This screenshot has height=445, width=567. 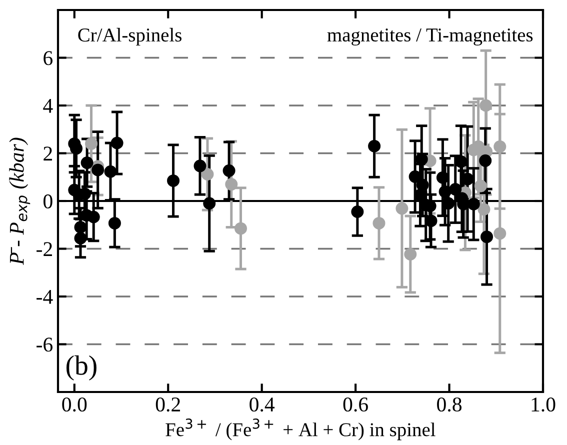 What do you see at coordinates (81, 368) in the screenshot?
I see `annotation: (b)` at bounding box center [81, 368].